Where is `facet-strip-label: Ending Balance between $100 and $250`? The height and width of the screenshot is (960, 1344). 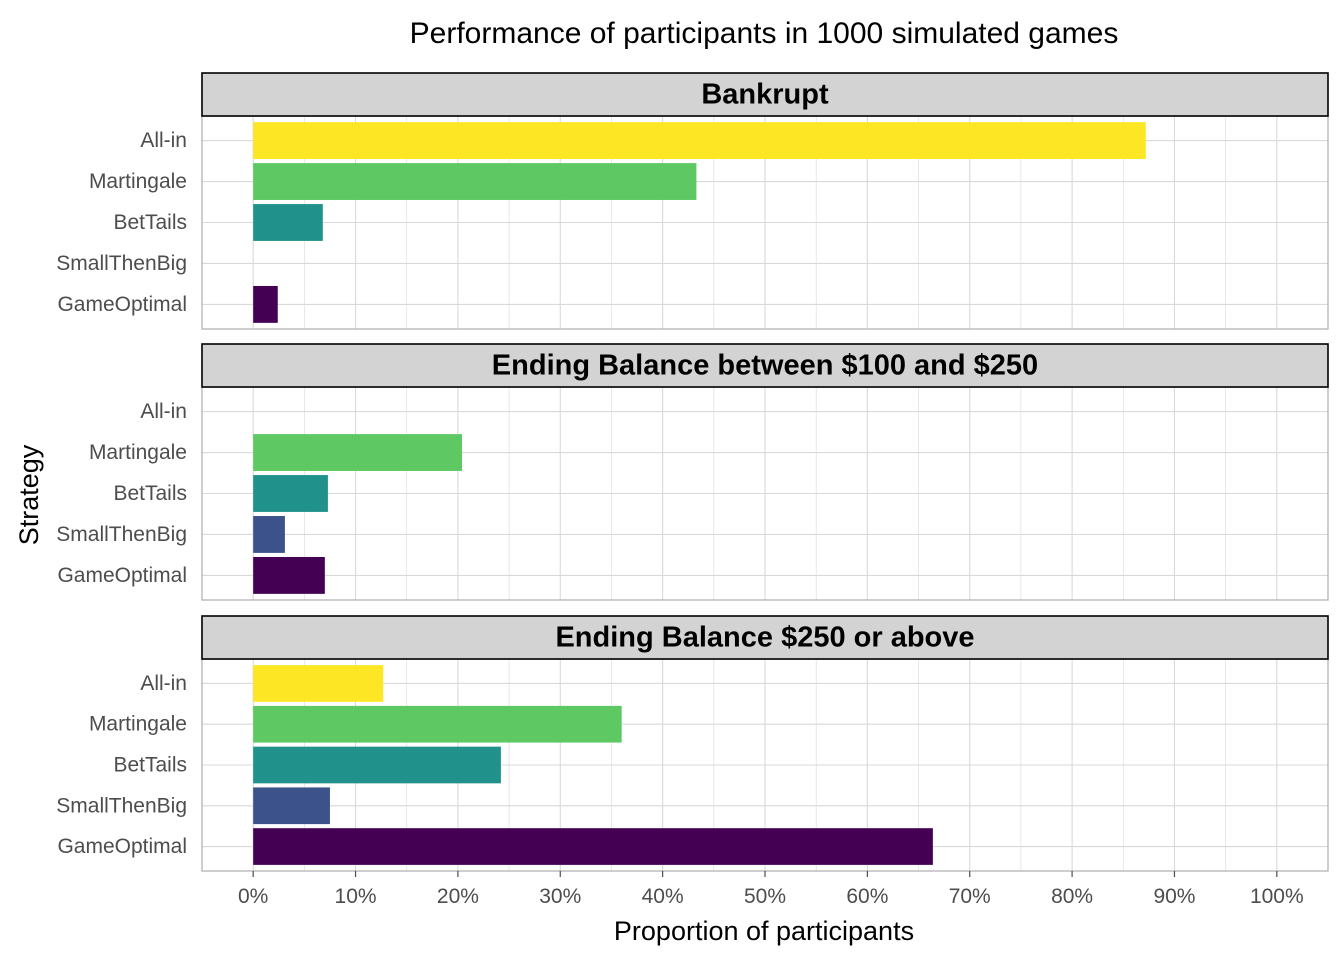
facet-strip-label: Ending Balance between $100 and $250 is located at coordinates (765, 366).